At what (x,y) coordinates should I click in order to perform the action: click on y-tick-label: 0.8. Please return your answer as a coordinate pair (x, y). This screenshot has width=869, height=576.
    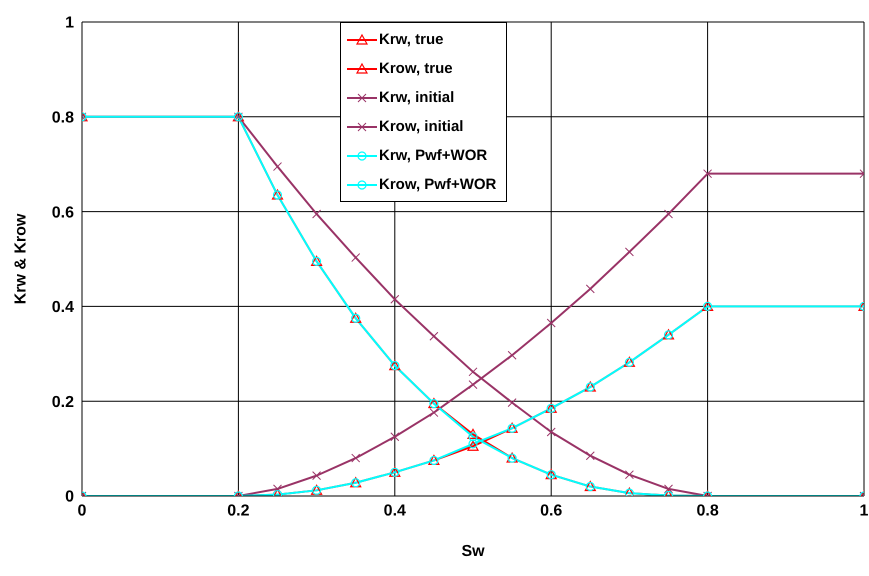
    Looking at the image, I should click on (63, 117).